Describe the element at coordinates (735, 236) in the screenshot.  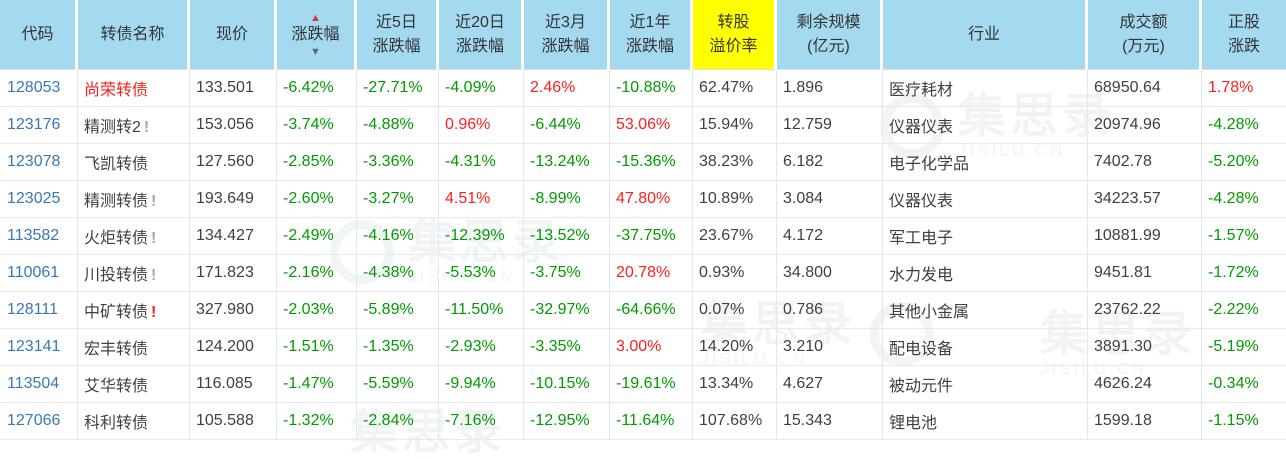
I see `cell-premium: 23.67%` at that location.